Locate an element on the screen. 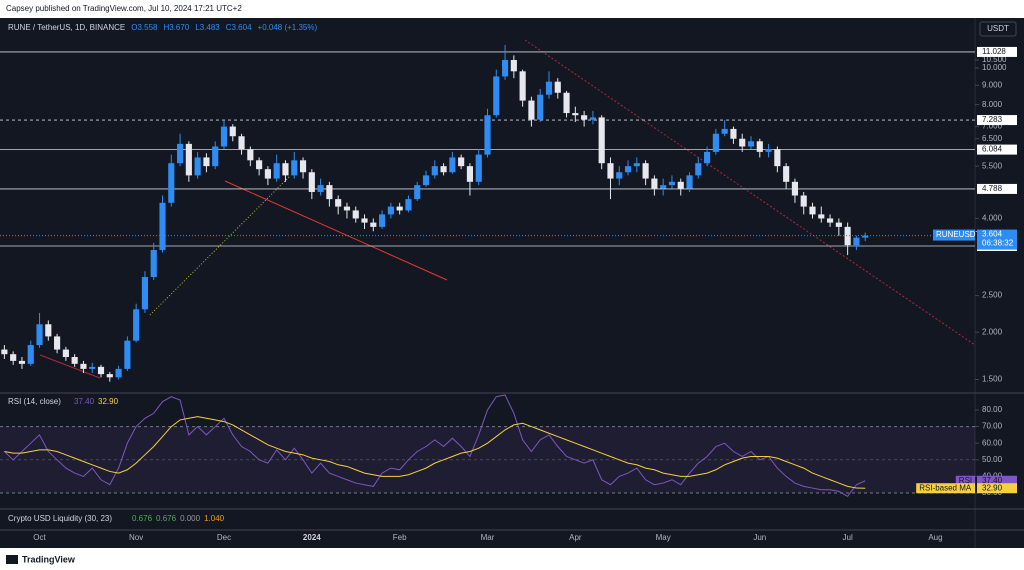 The height and width of the screenshot is (570, 1024). symbol-tag-label: RUNEUSDT is located at coordinates (958, 234).